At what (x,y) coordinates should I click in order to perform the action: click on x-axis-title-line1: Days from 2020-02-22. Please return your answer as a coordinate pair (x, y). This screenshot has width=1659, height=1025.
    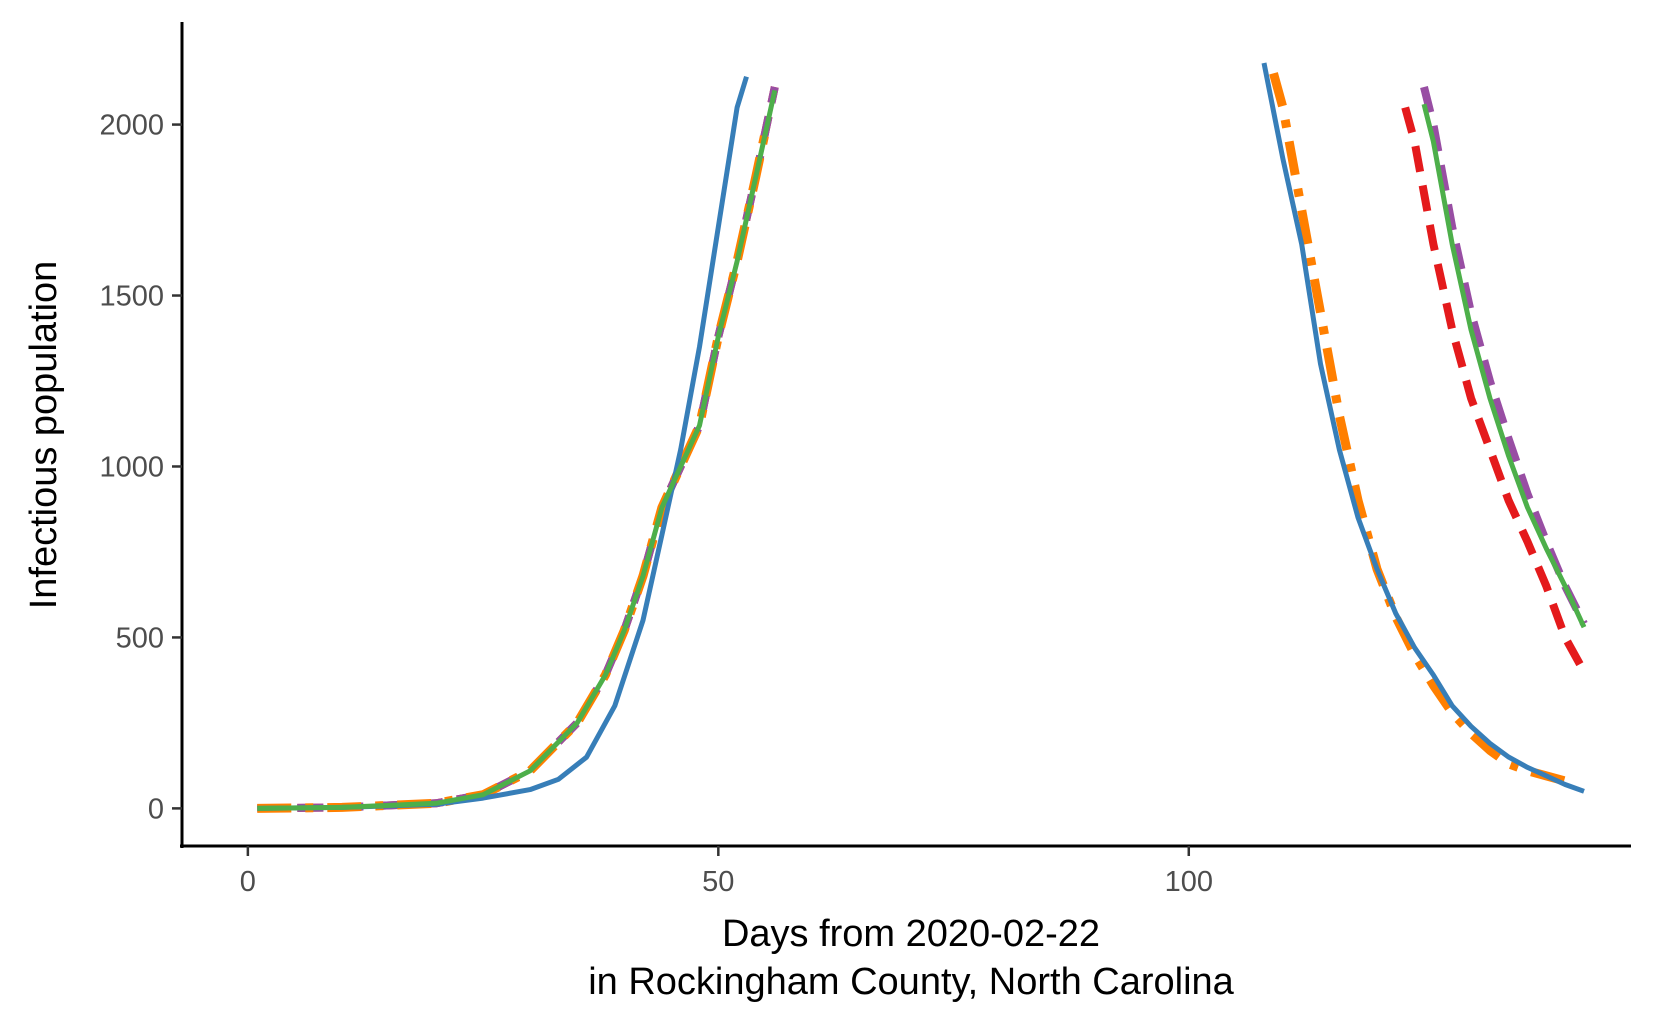
    Looking at the image, I should click on (911, 934).